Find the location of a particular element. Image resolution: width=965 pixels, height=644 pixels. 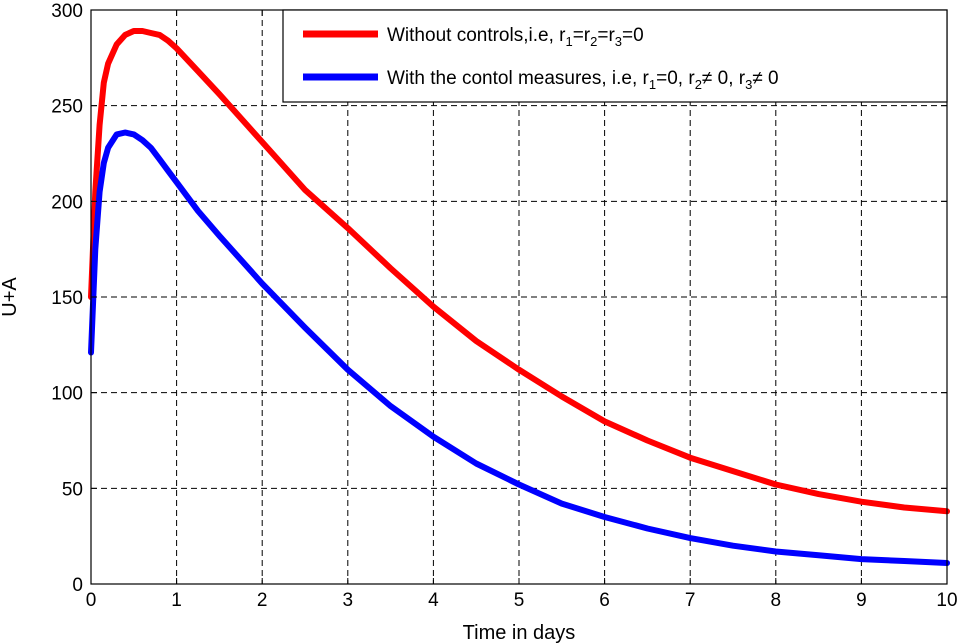

x-tick-label: 4 is located at coordinates (433, 600).